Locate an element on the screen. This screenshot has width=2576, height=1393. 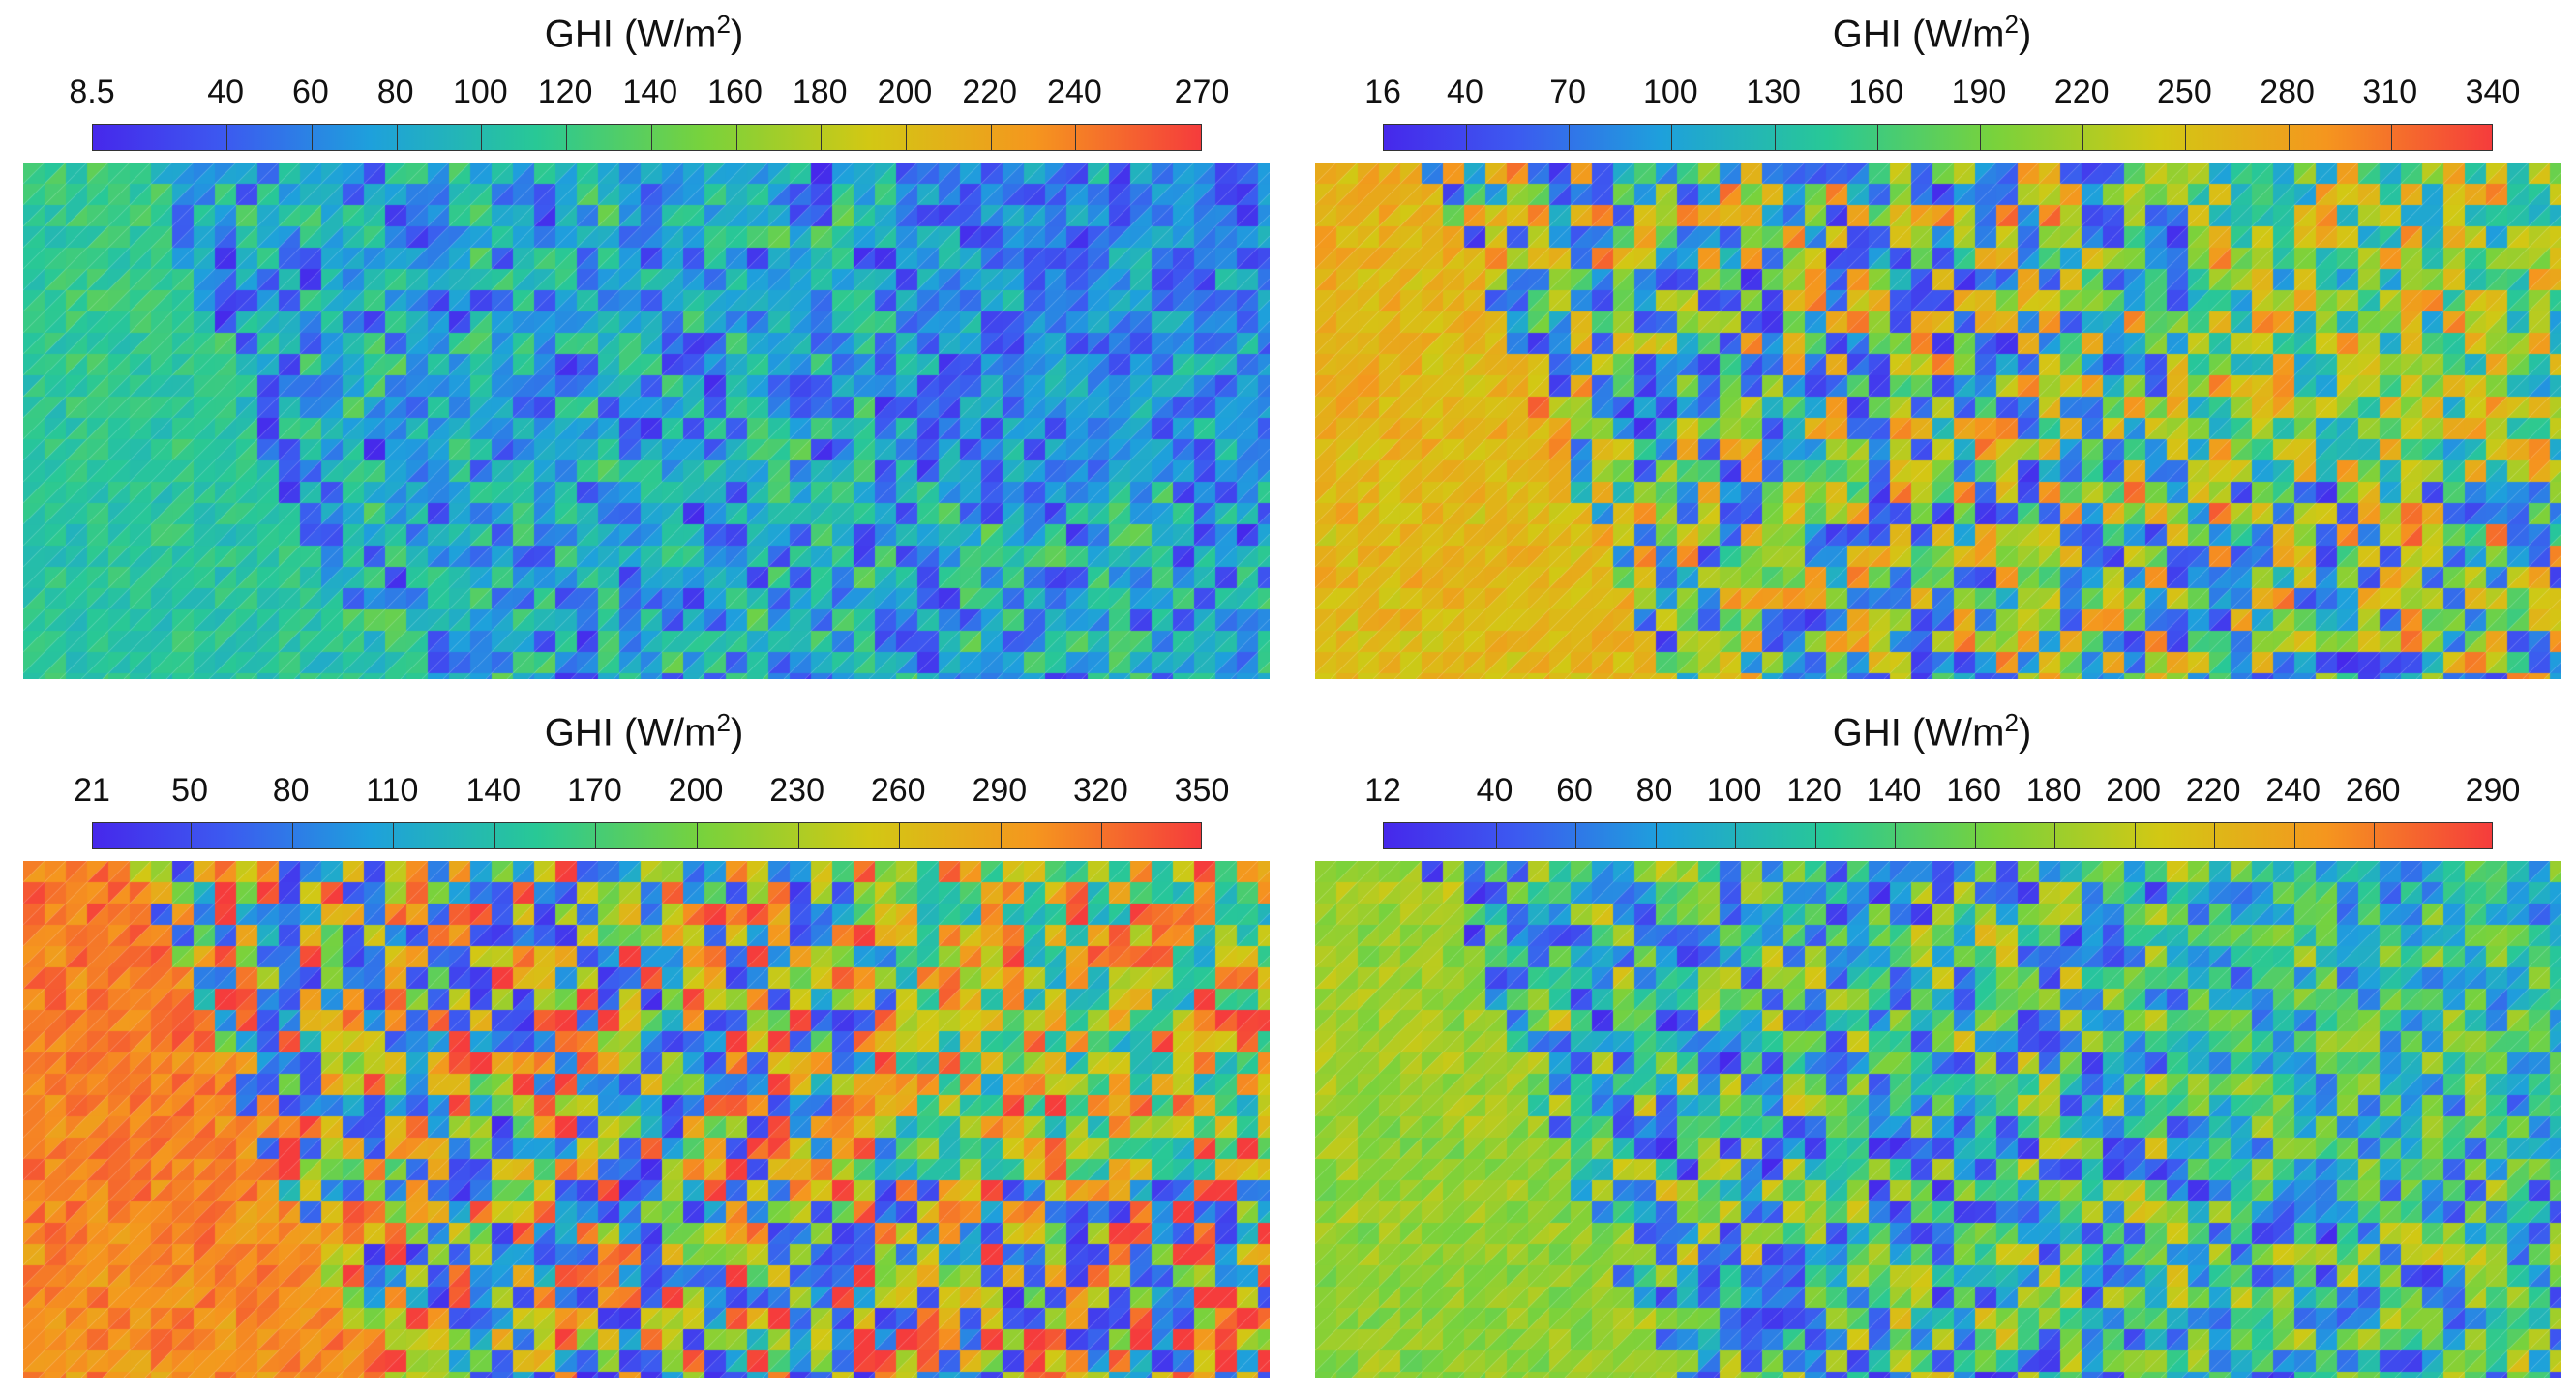
colorbar-tick-label: 21 is located at coordinates (92, 790).